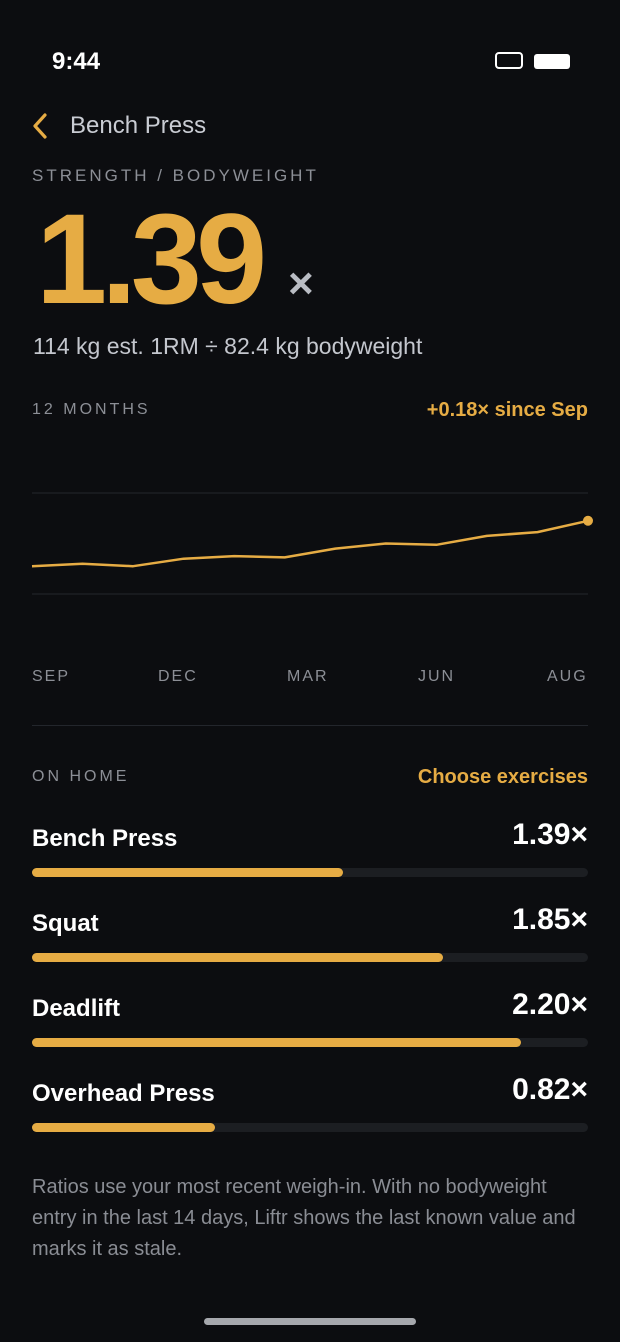 The width and height of the screenshot is (620, 1342). Describe the element at coordinates (65, 923) in the screenshot. I see `exercise-name: Squat` at that location.